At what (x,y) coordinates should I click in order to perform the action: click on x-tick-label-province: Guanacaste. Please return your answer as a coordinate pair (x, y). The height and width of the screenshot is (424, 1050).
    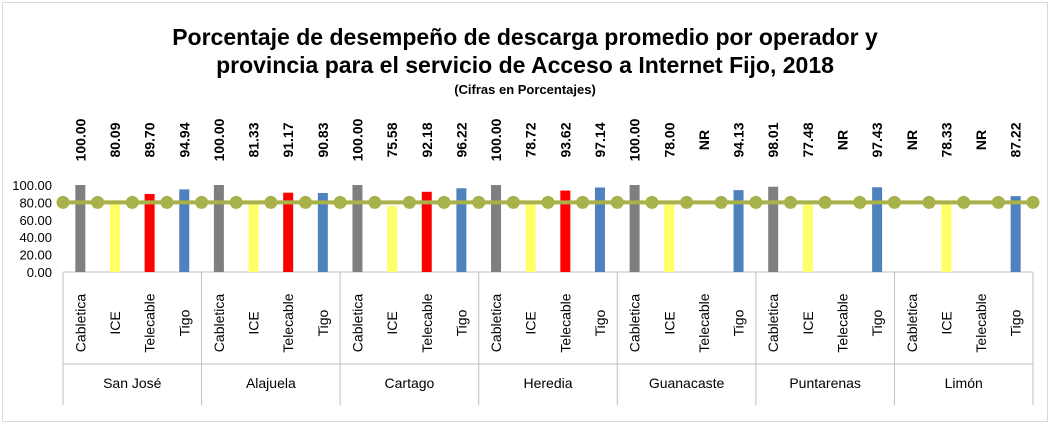
    Looking at the image, I should click on (687, 383).